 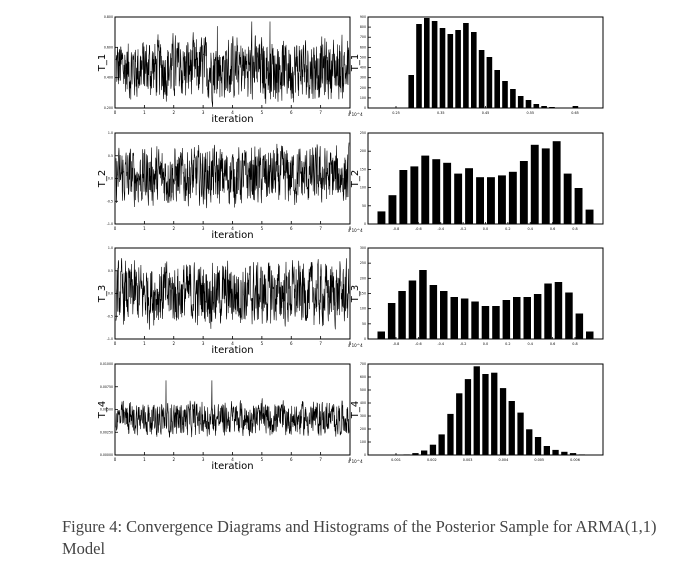 What do you see at coordinates (363, 17) in the screenshot?
I see `hist-1-ytick-label: 900` at bounding box center [363, 17].